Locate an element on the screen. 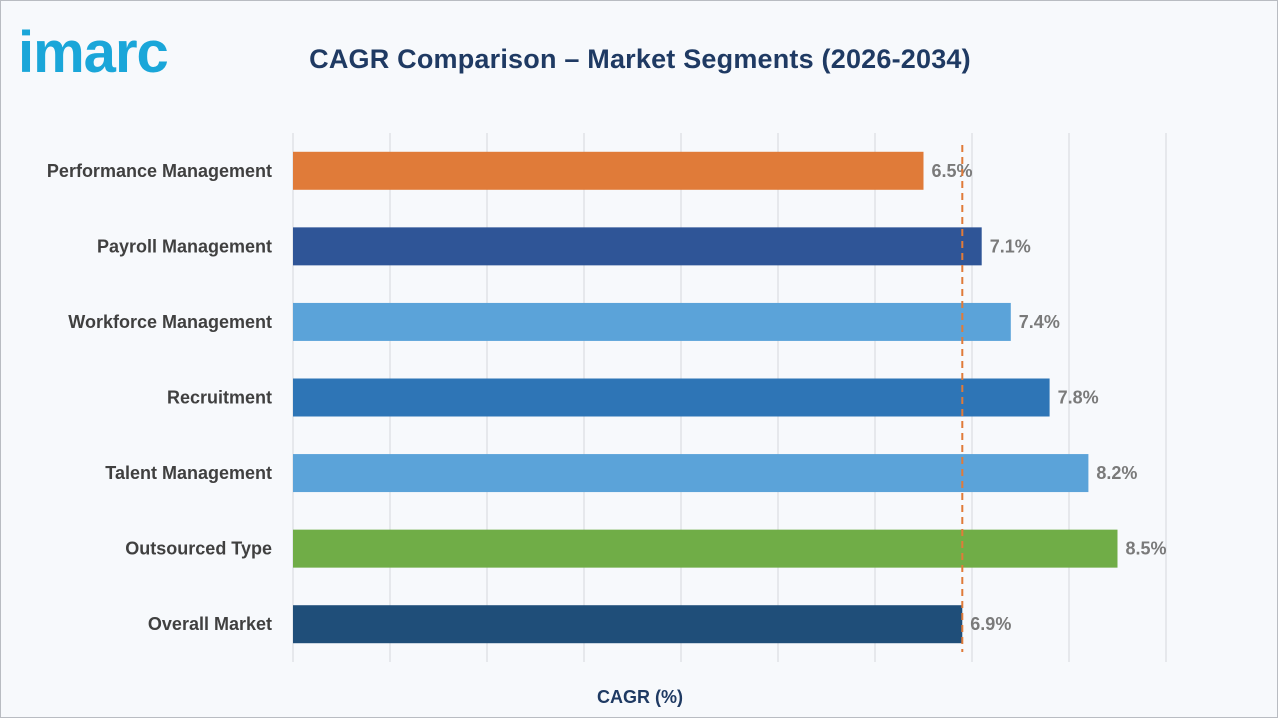  category-label: Overall Market is located at coordinates (210, 624).